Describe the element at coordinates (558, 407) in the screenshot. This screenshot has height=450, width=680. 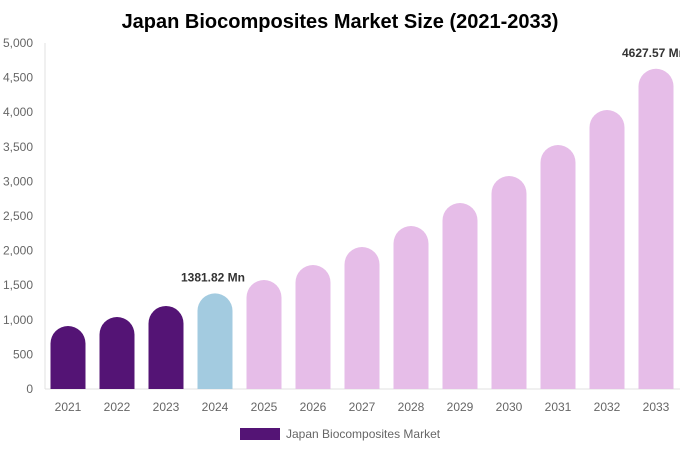
I see `x-tick-label: 2031` at that location.